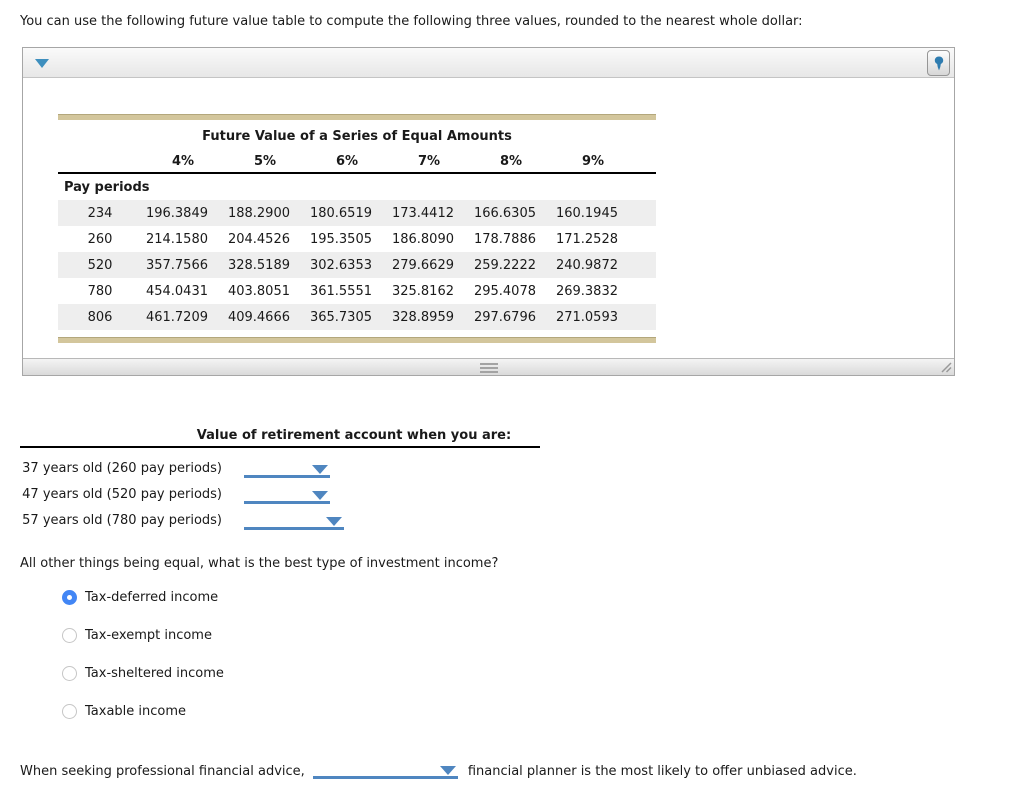 This screenshot has width=1024, height=798. Describe the element at coordinates (357, 186) in the screenshot. I see `pay-periods-header-row: Pay periods` at that location.